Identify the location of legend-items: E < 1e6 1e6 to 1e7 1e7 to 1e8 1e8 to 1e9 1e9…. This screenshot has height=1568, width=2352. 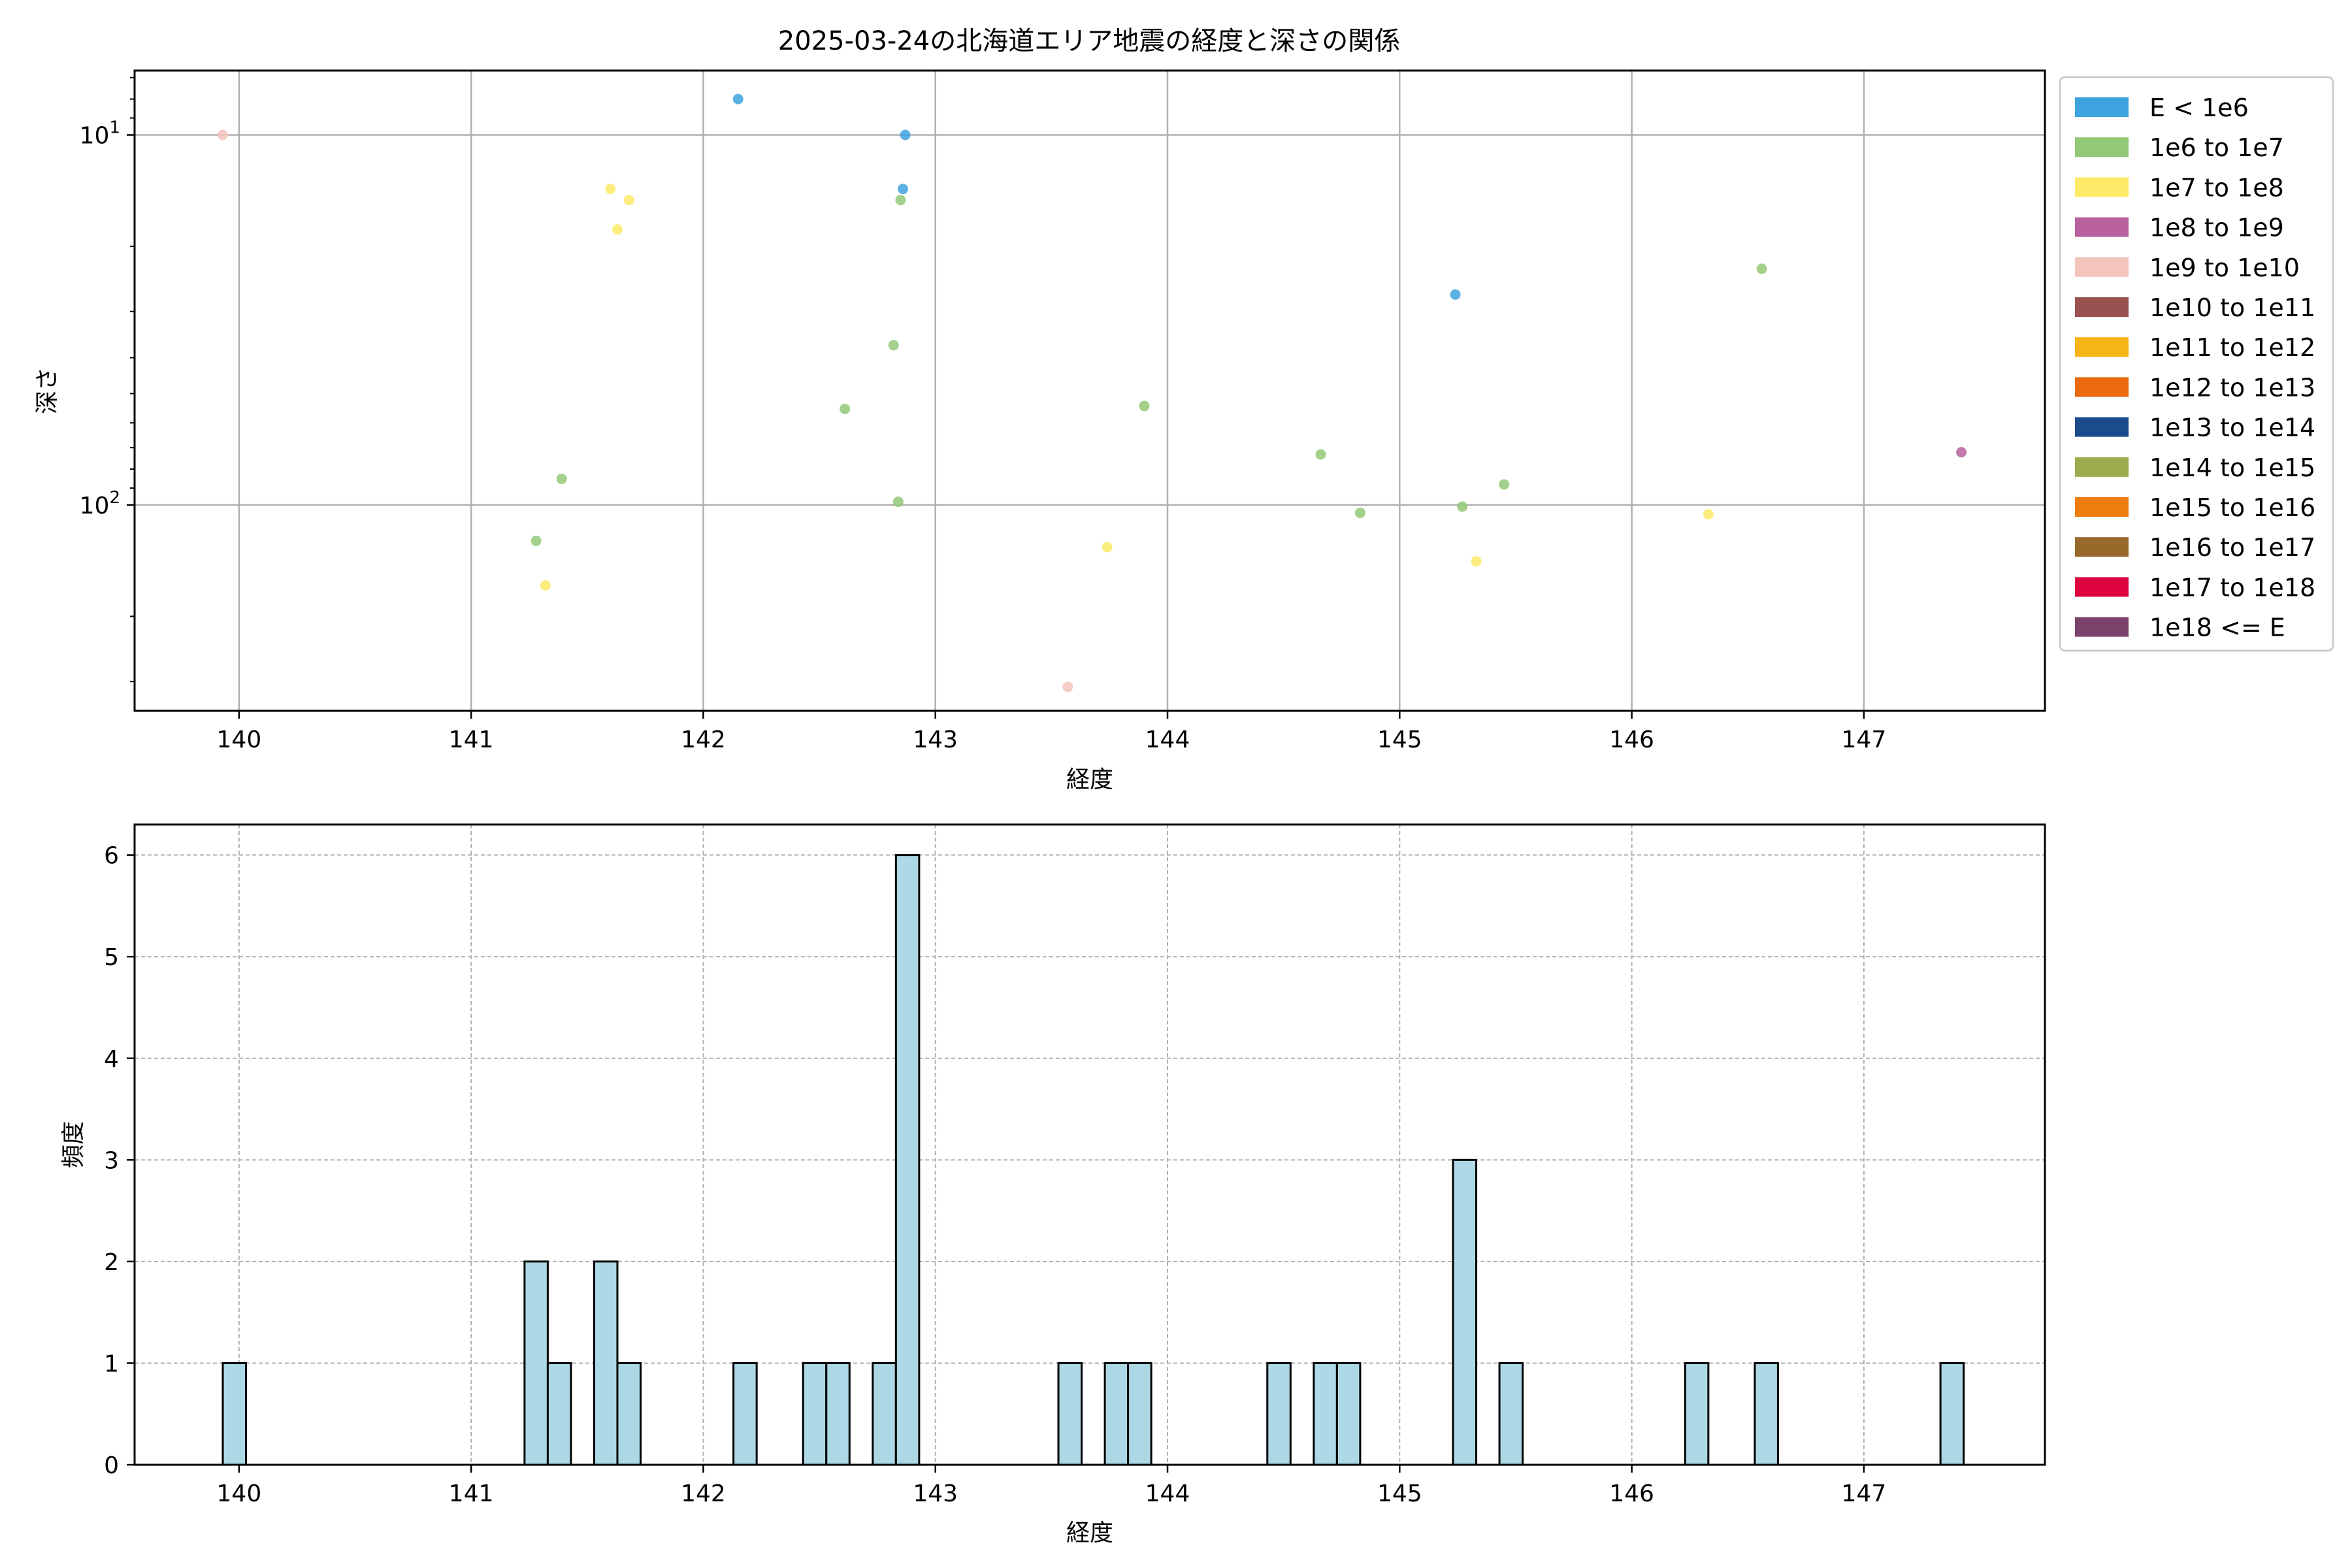
(2195, 367).